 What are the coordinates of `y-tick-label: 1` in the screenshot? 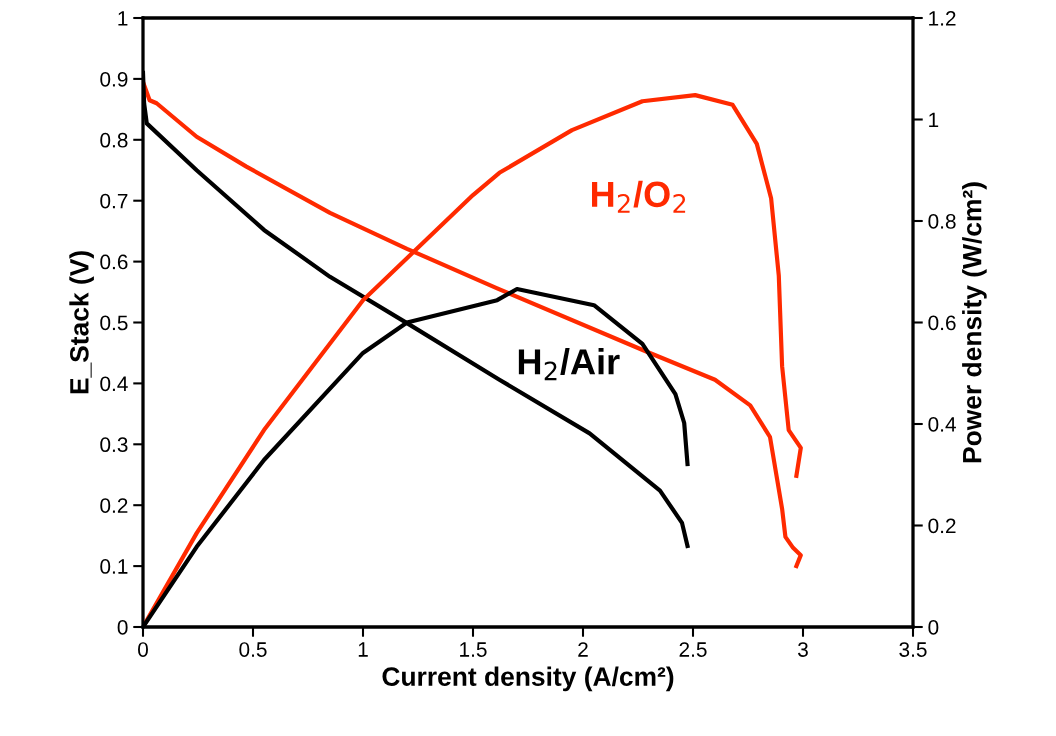 It's located at (123, 18).